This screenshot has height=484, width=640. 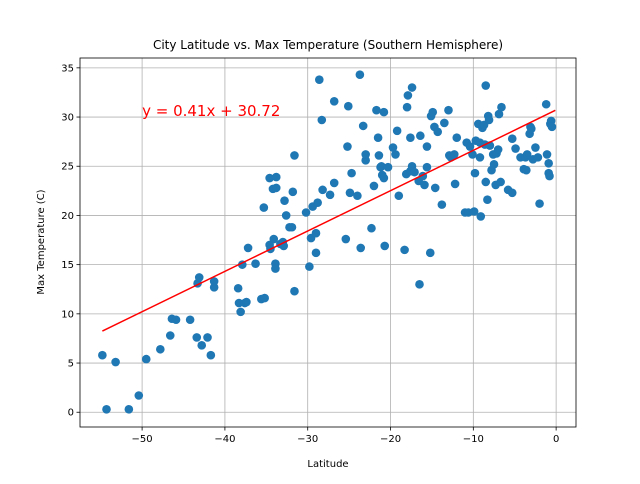 What do you see at coordinates (67, 314) in the screenshot?
I see `y-tick-label: 10` at bounding box center [67, 314].